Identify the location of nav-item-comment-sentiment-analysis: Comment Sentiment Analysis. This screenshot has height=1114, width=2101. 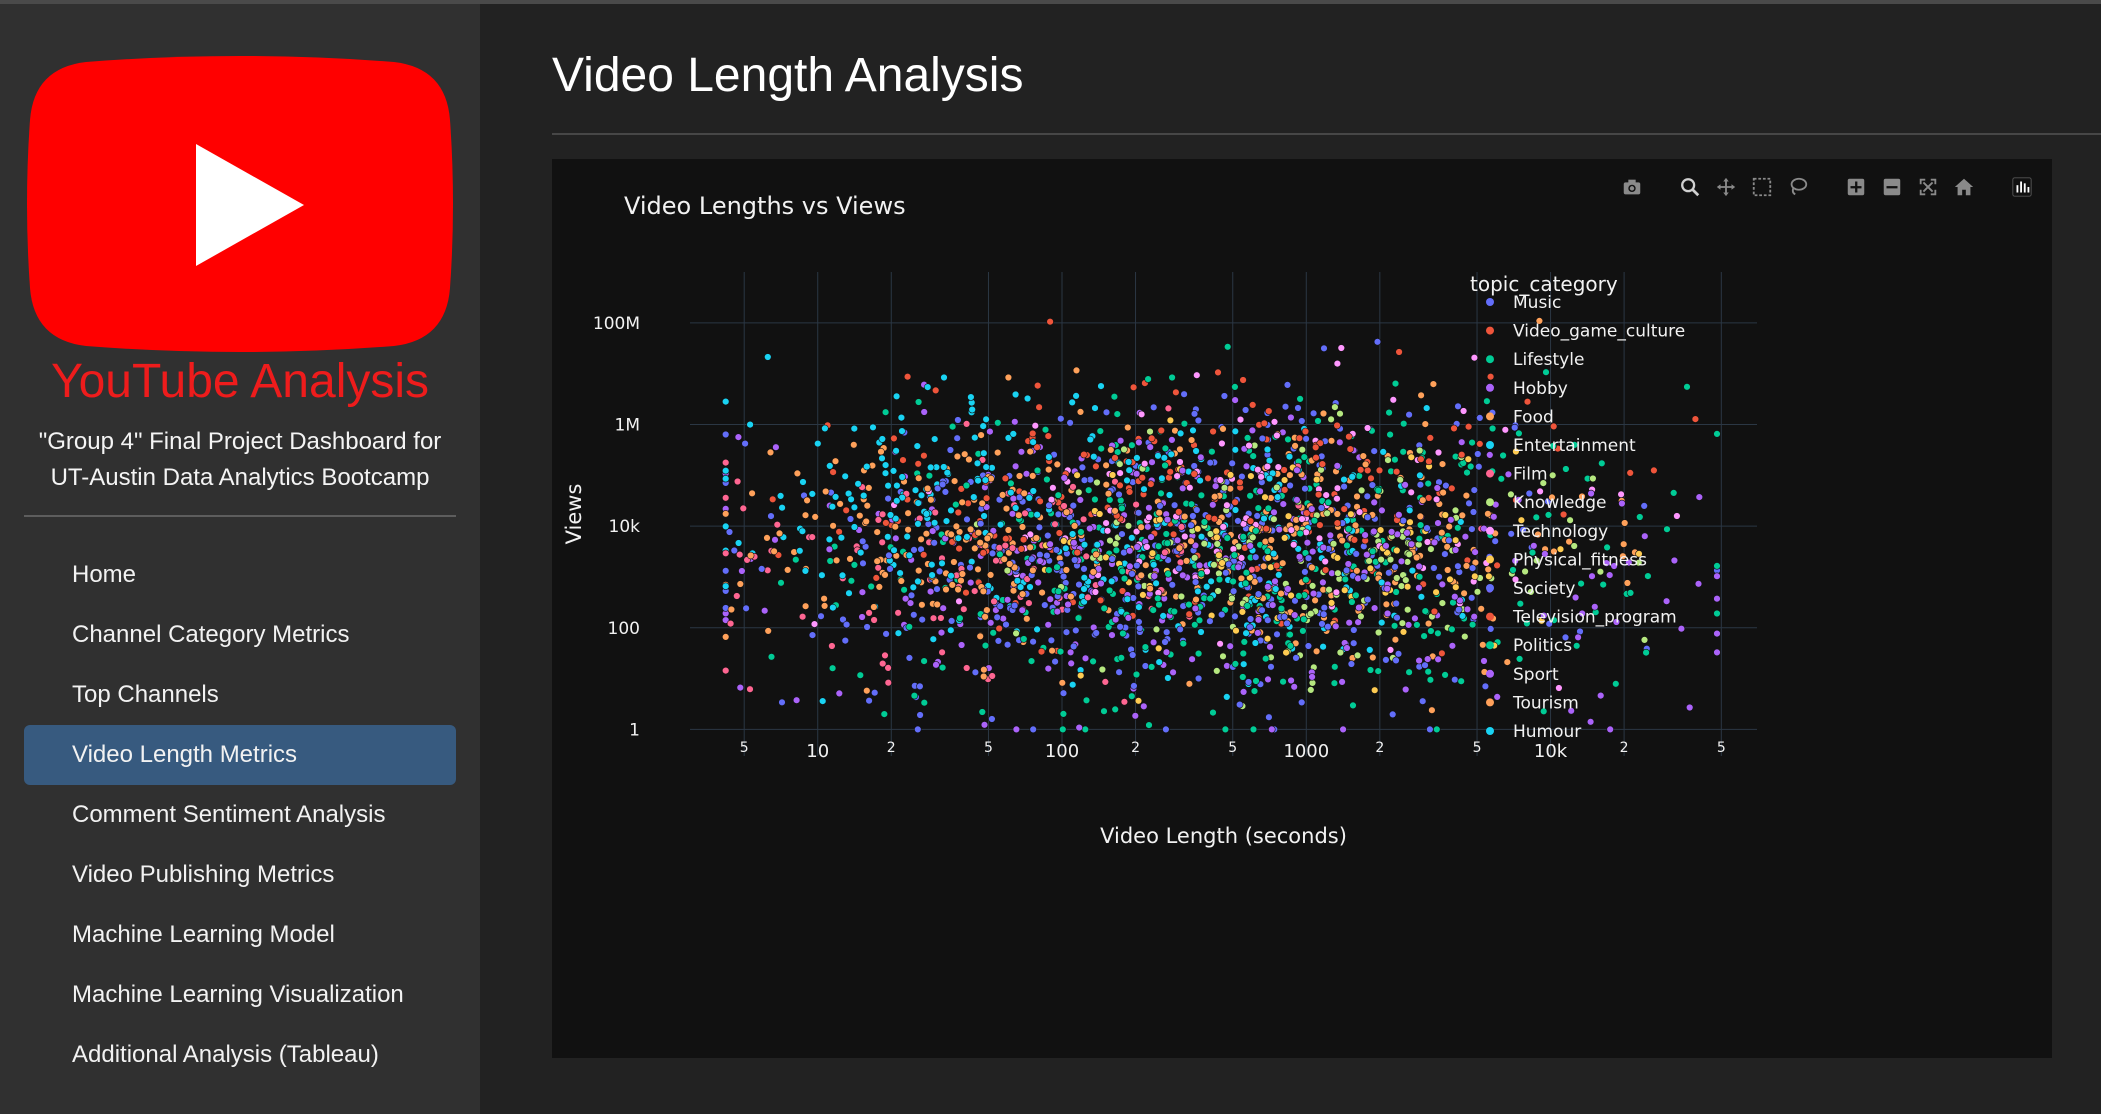
(229, 814).